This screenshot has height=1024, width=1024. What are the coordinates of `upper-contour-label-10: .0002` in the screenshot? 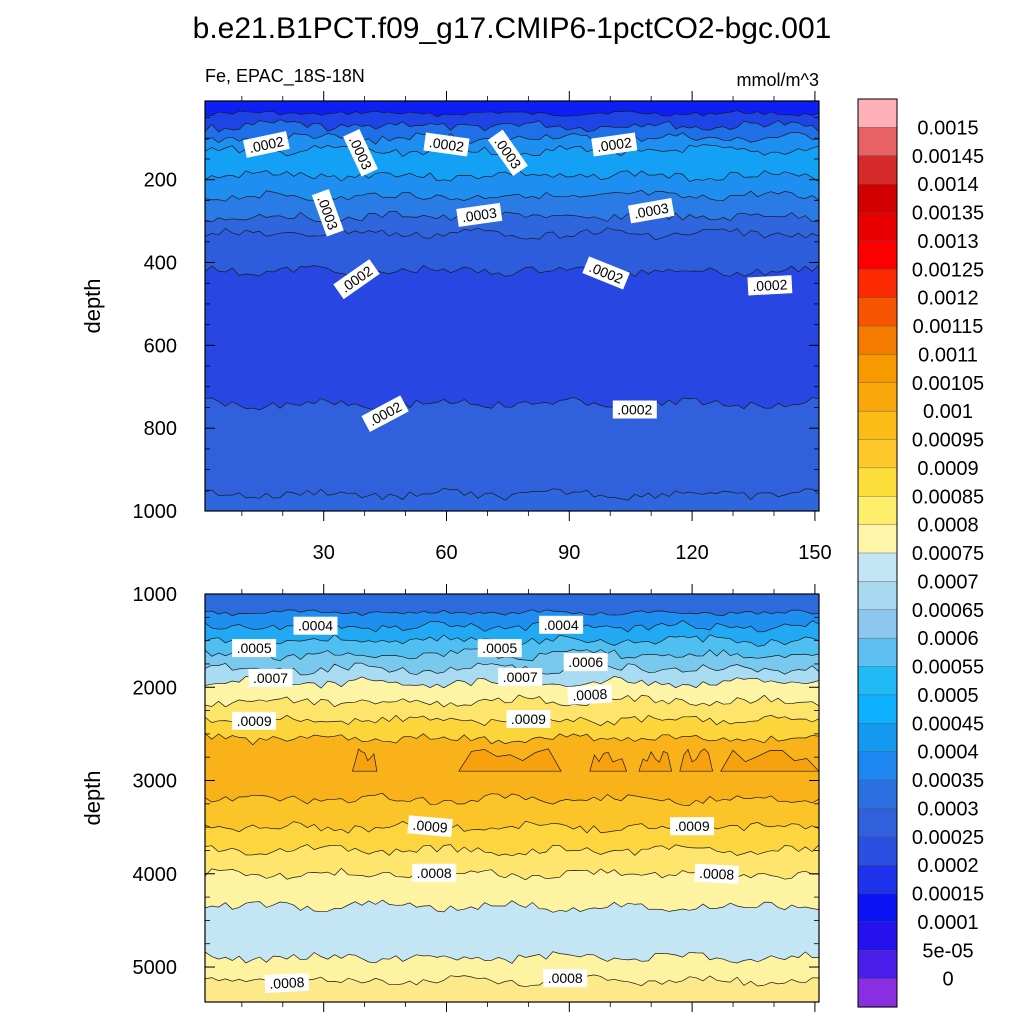 It's located at (770, 285).